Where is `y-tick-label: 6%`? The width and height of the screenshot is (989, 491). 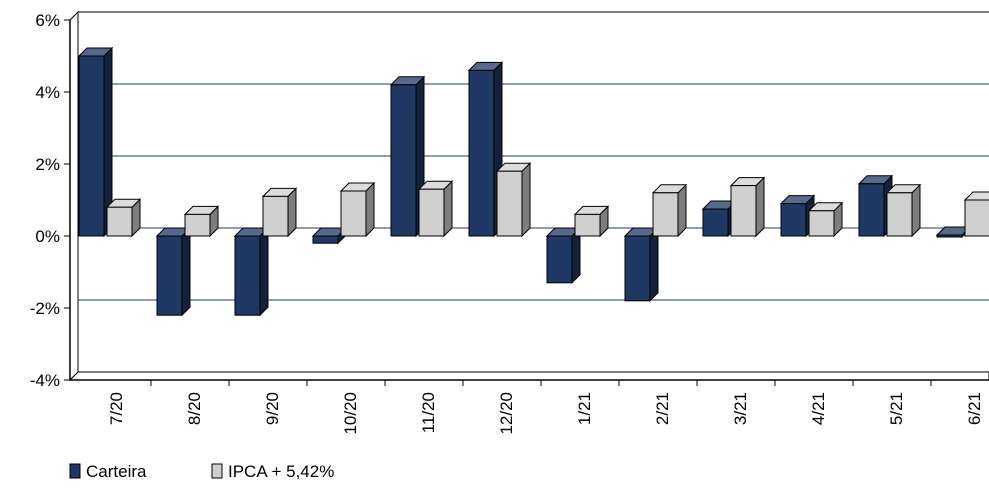
y-tick-label: 6% is located at coordinates (47, 20).